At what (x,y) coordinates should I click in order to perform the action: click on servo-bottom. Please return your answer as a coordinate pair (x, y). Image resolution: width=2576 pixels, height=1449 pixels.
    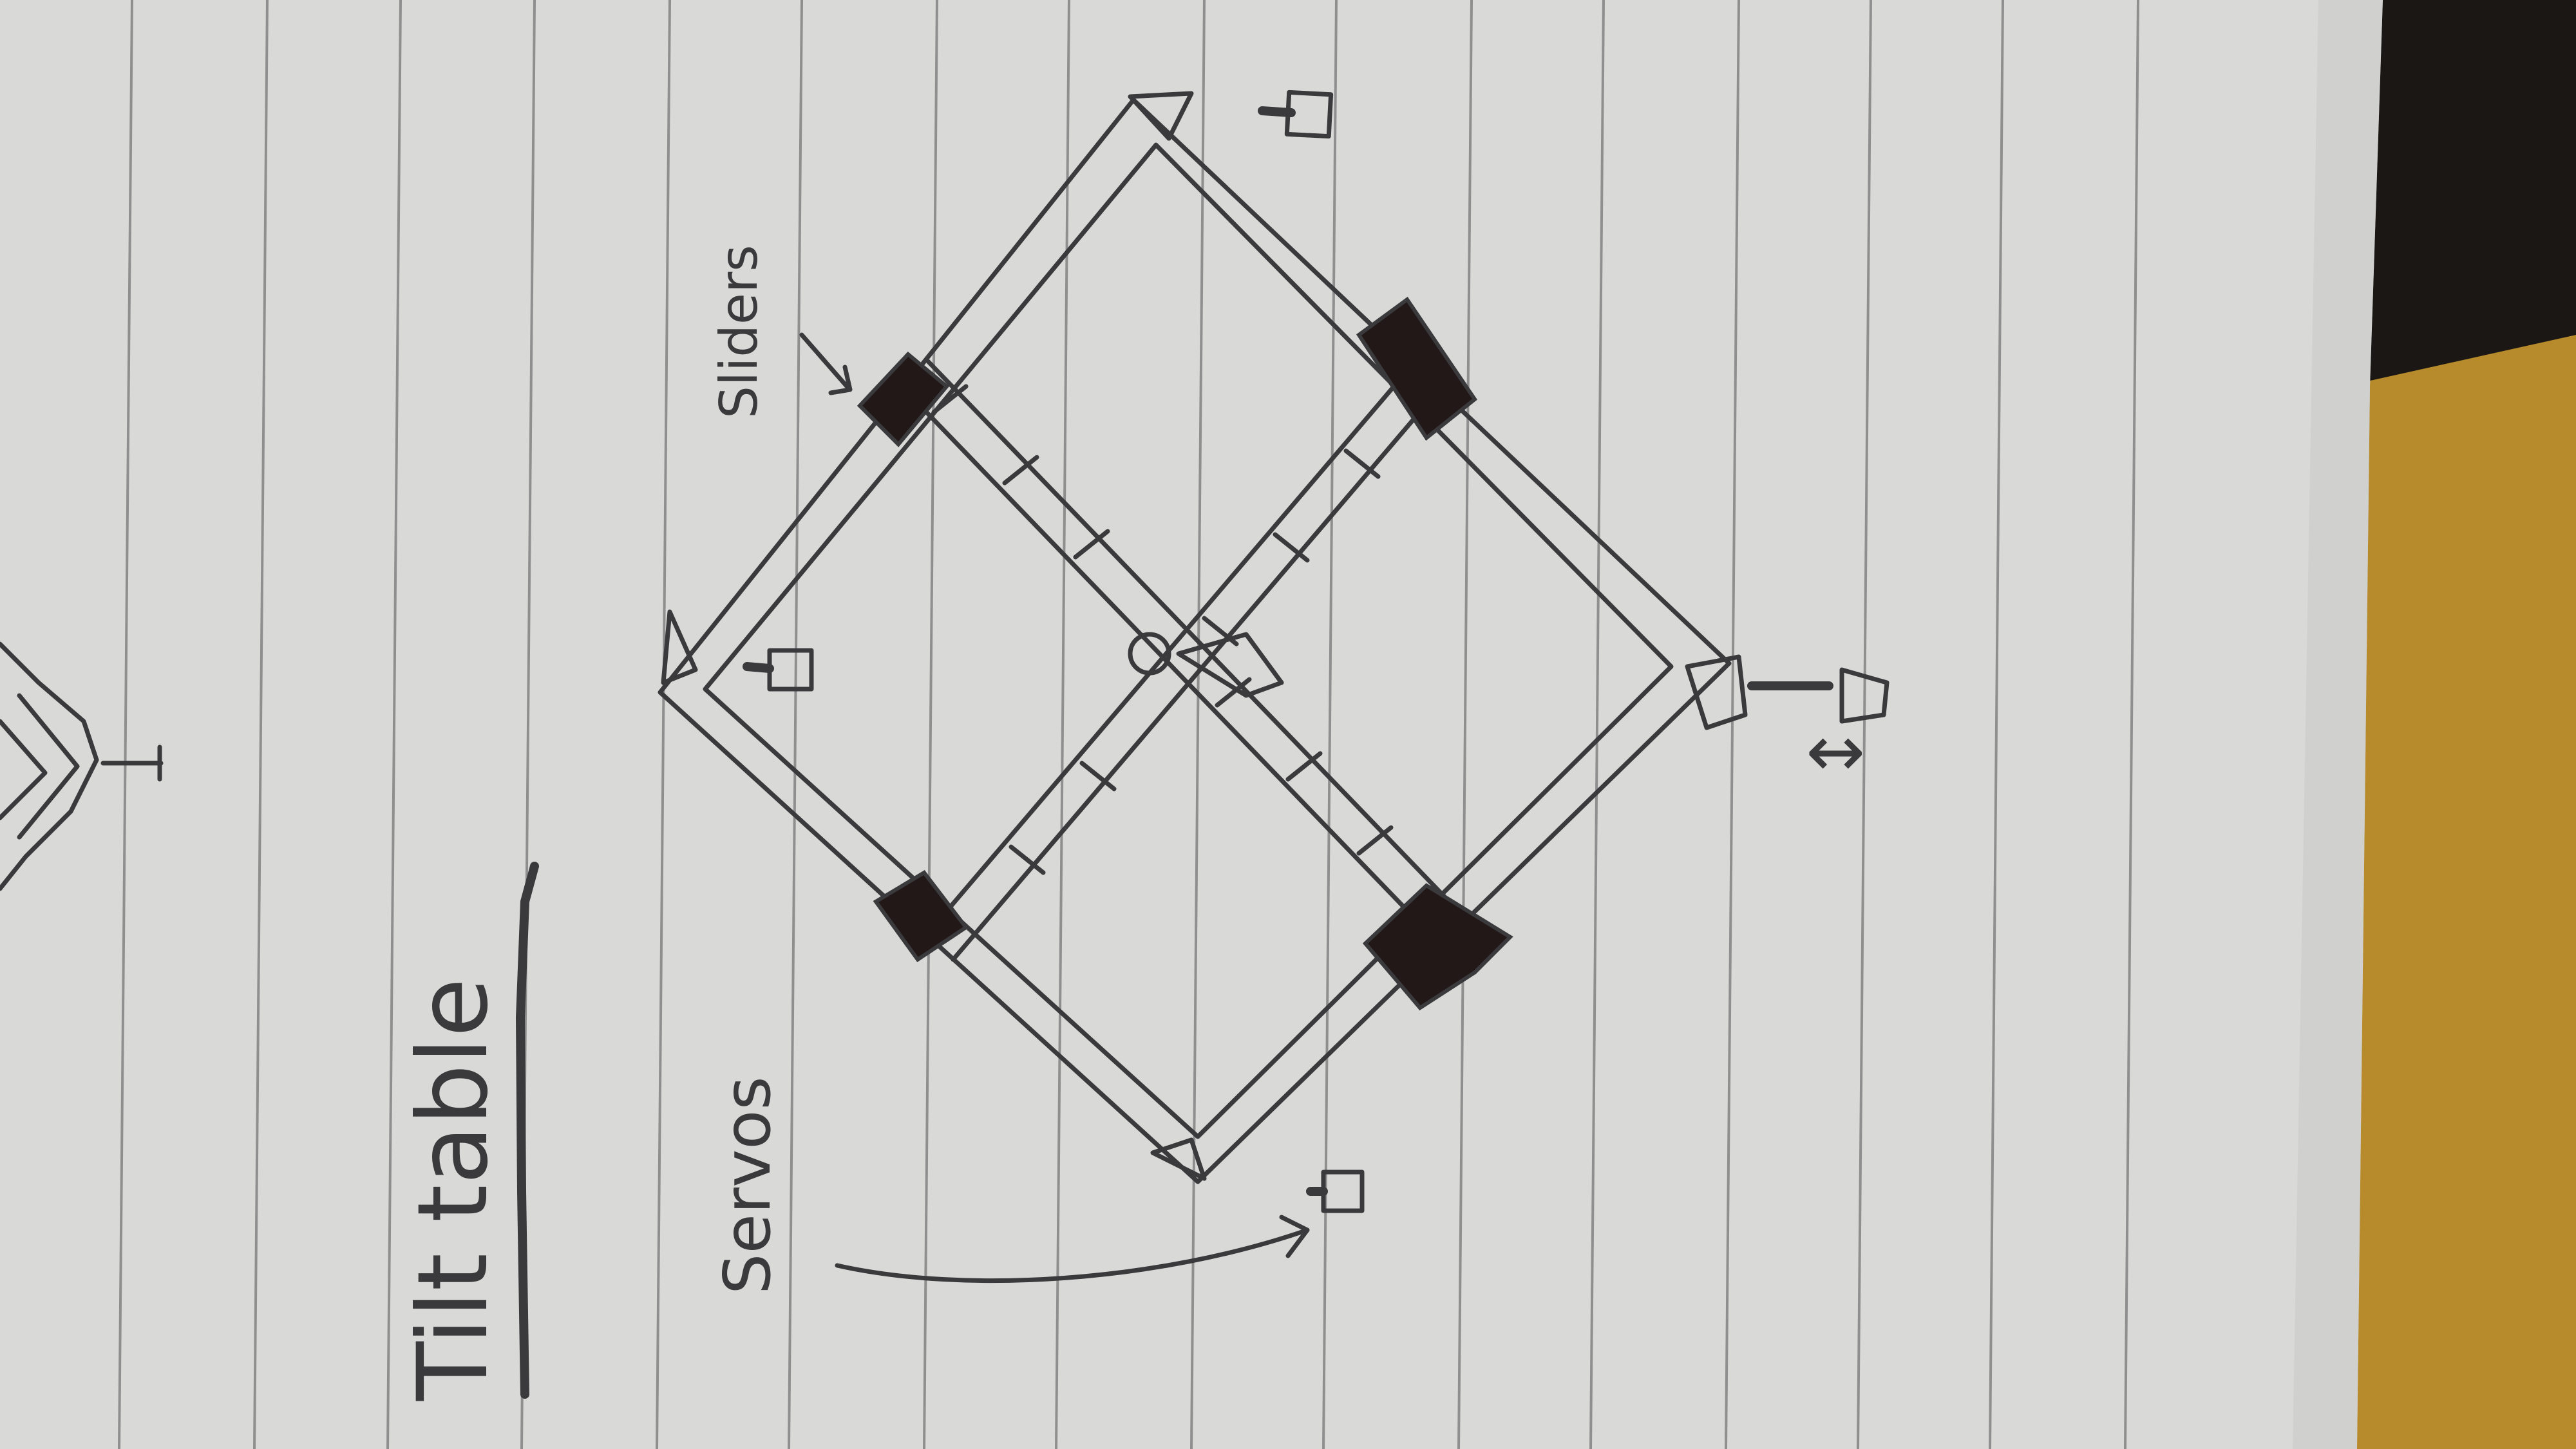
    Looking at the image, I should click on (1335, 1191).